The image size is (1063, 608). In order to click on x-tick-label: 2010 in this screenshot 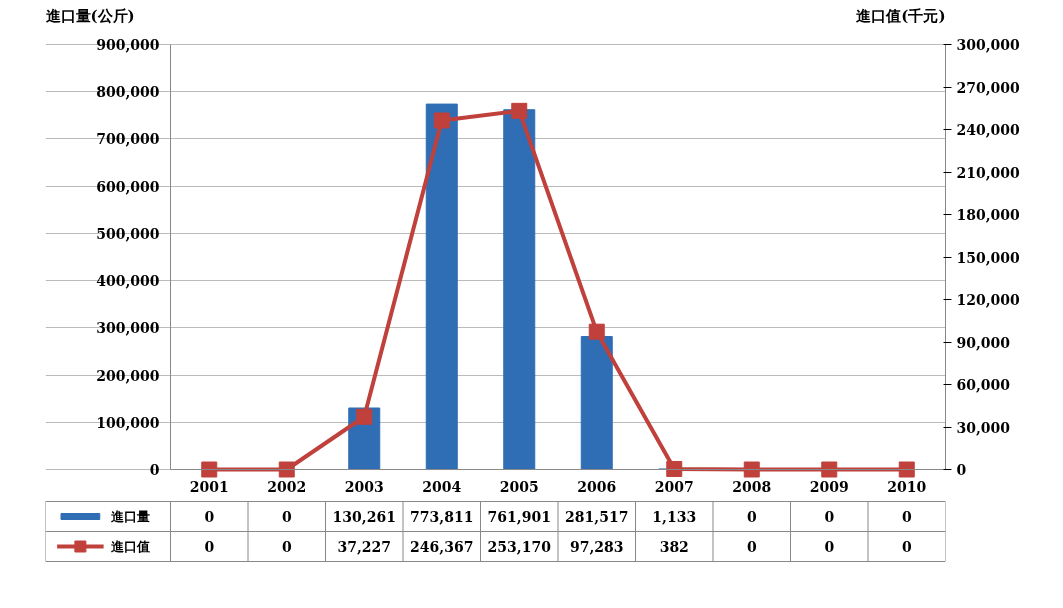, I will do `click(907, 486)`.